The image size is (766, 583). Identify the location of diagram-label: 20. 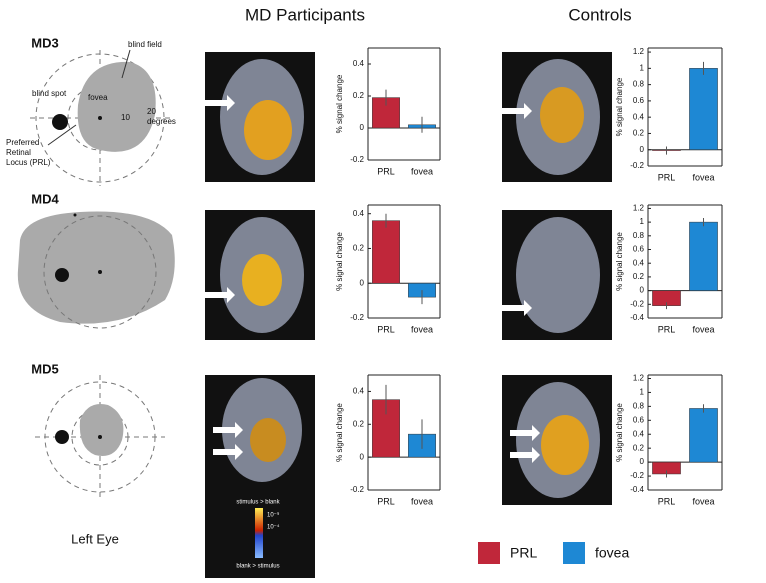
(151, 111).